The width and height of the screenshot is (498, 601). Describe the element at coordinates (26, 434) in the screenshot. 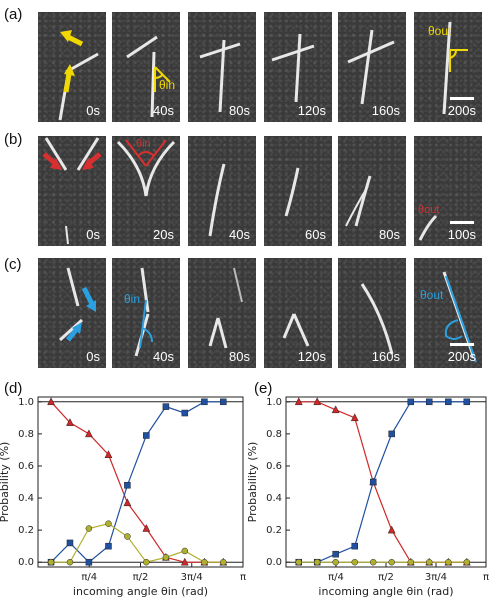

I see `y-tick-label: 0.8` at that location.